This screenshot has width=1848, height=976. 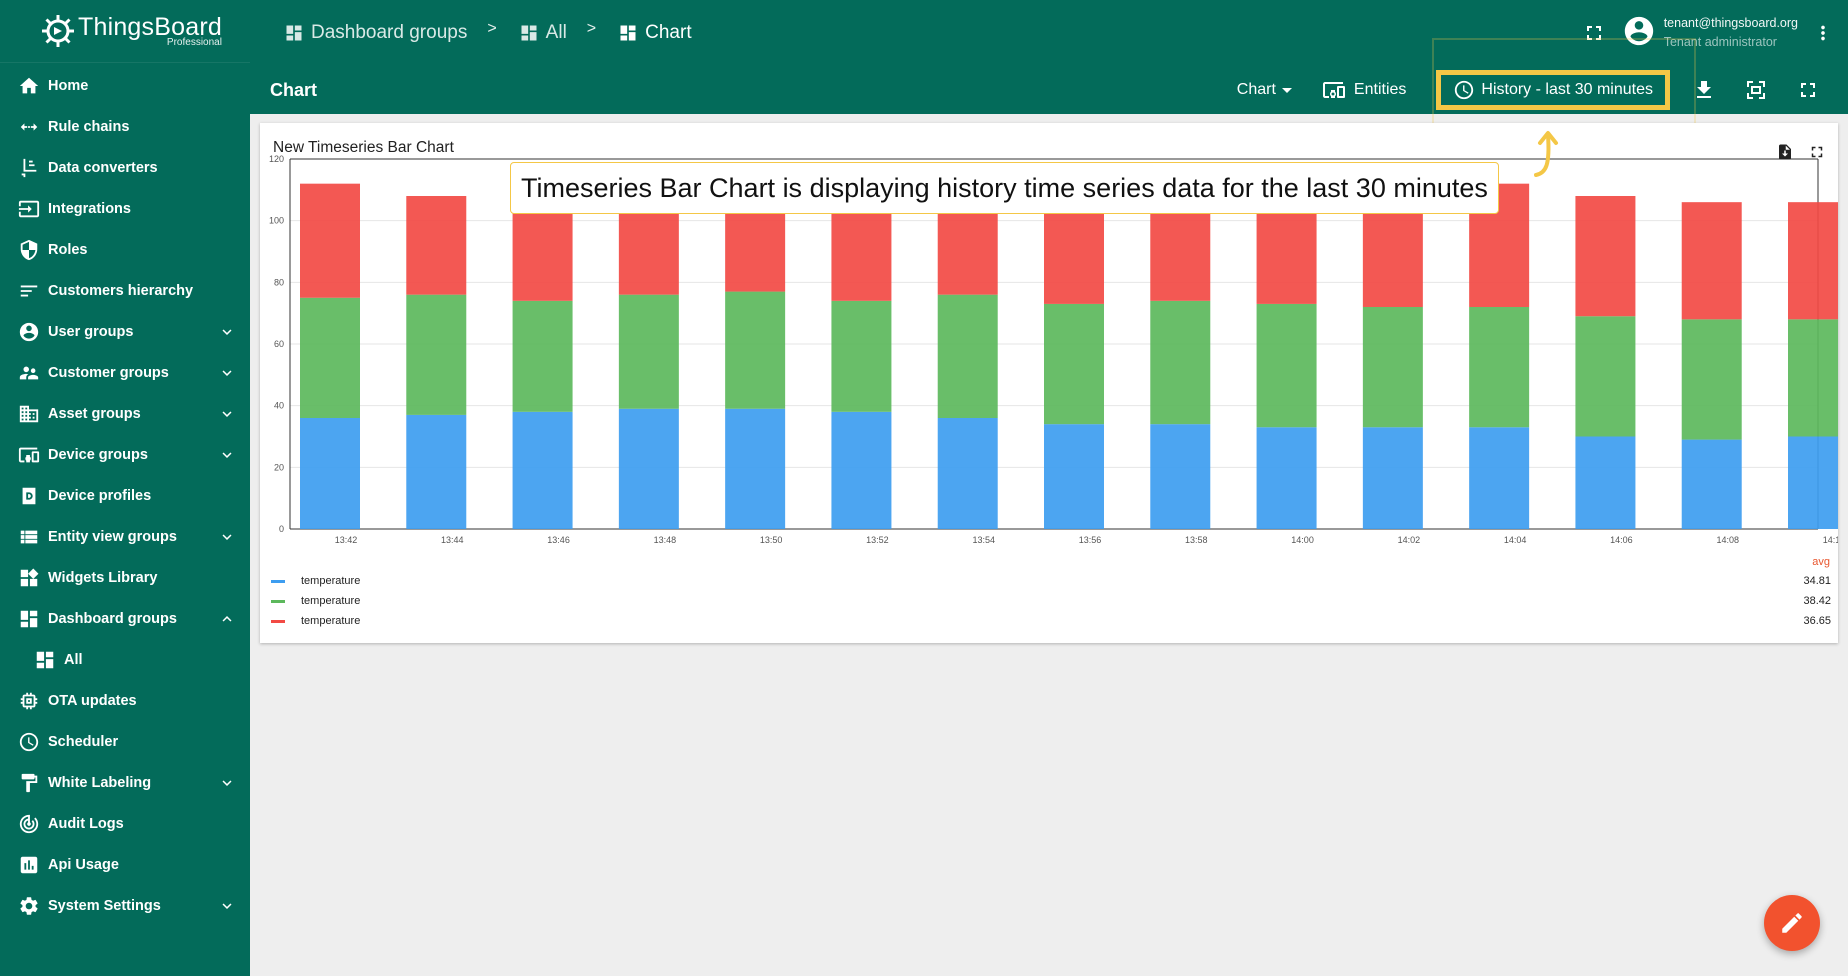 I want to click on legend-avg-value: 38.42, so click(x=1817, y=601).